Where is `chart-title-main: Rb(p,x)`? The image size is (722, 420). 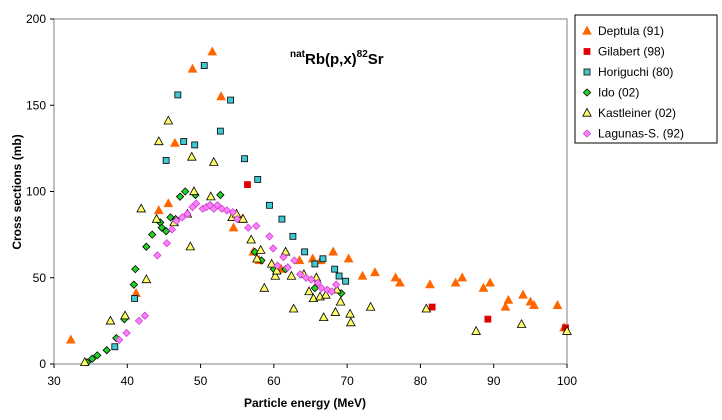 chart-title-main: Rb(p,x) is located at coordinates (331, 59).